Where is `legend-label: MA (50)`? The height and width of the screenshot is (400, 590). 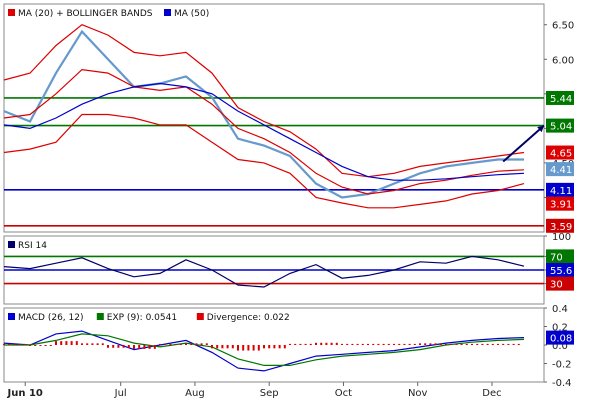 legend-label: MA (50) is located at coordinates (191, 14).